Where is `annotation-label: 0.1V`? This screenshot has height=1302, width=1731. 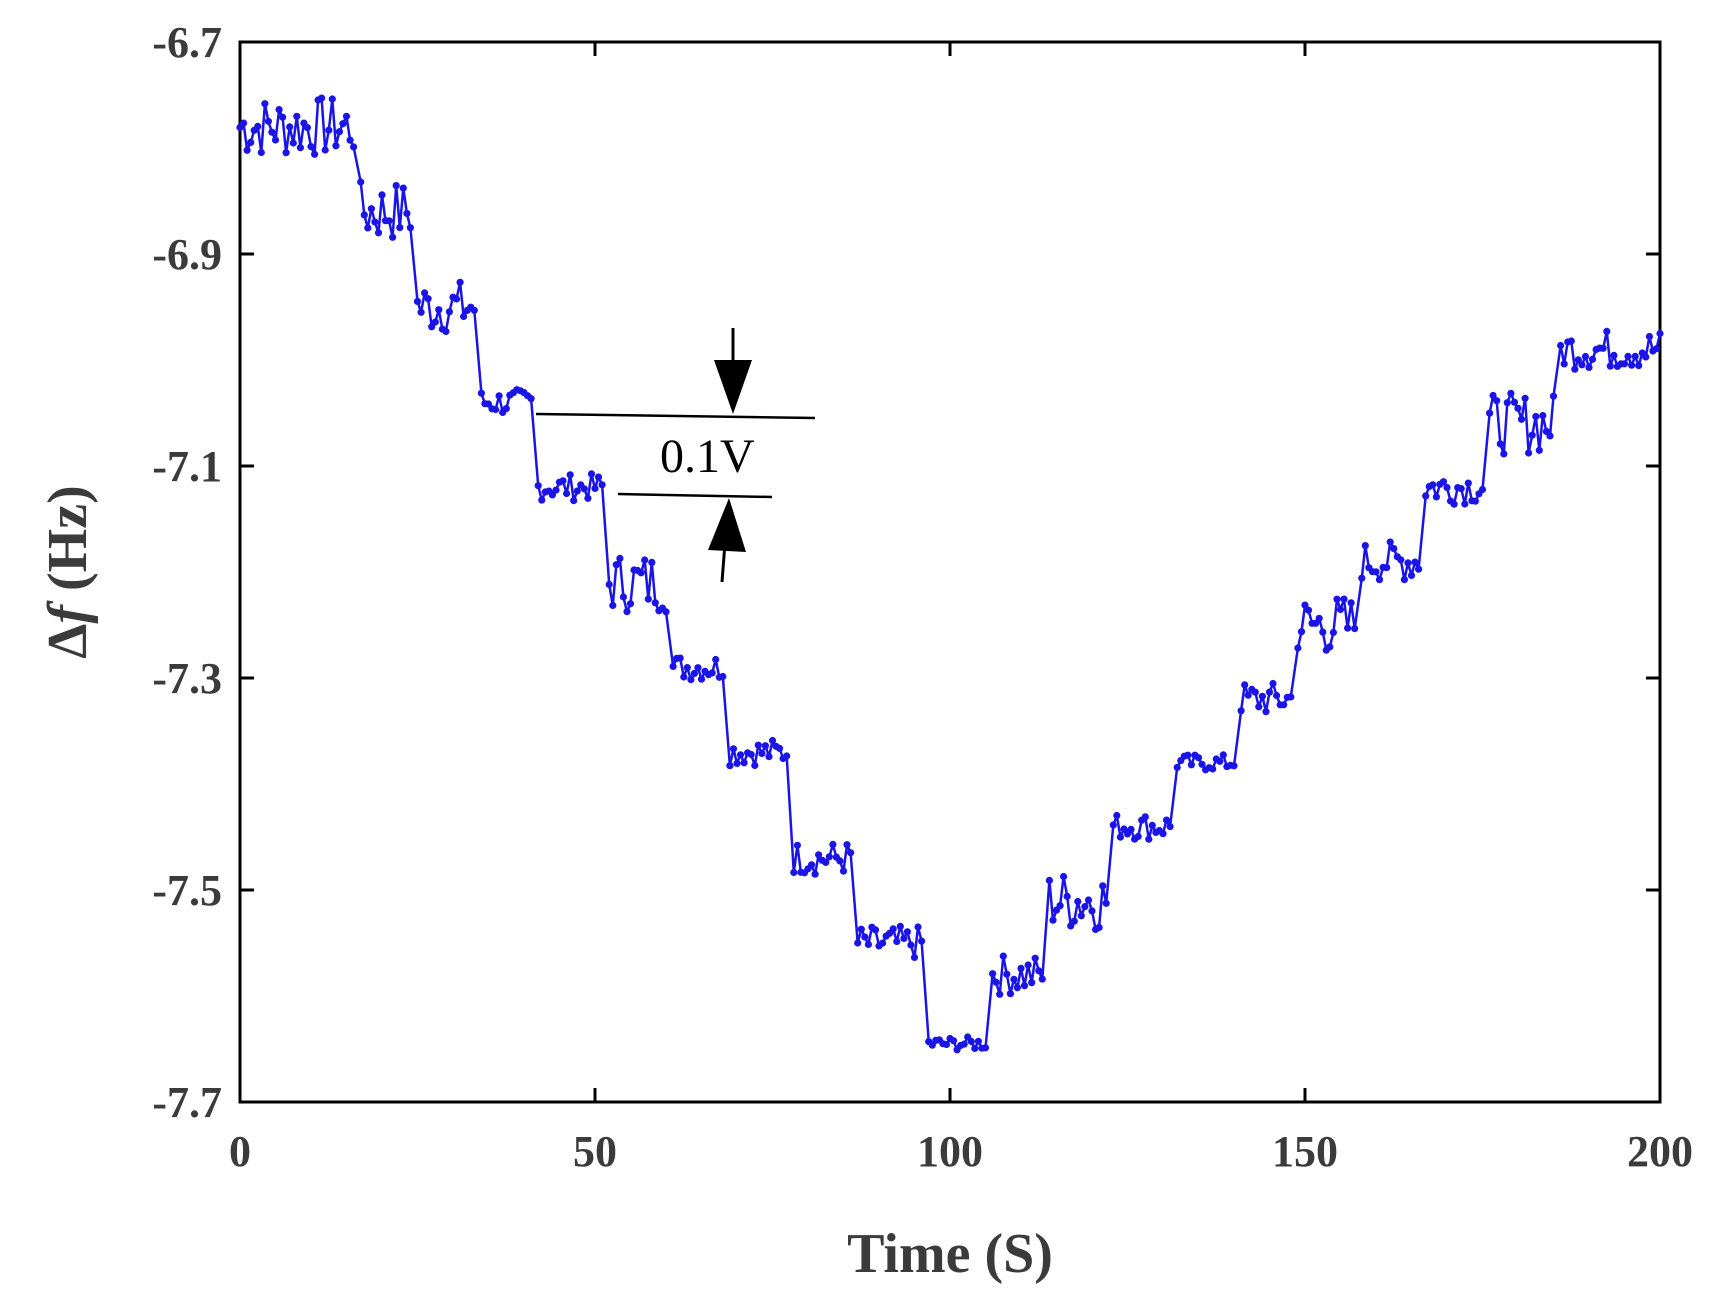 annotation-label: 0.1V is located at coordinates (707, 456).